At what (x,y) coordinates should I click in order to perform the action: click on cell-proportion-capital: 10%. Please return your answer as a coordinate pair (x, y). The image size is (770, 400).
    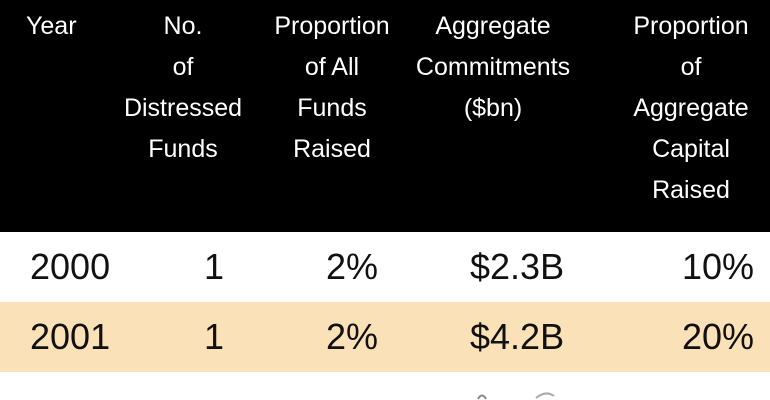
    Looking at the image, I should click on (717, 266).